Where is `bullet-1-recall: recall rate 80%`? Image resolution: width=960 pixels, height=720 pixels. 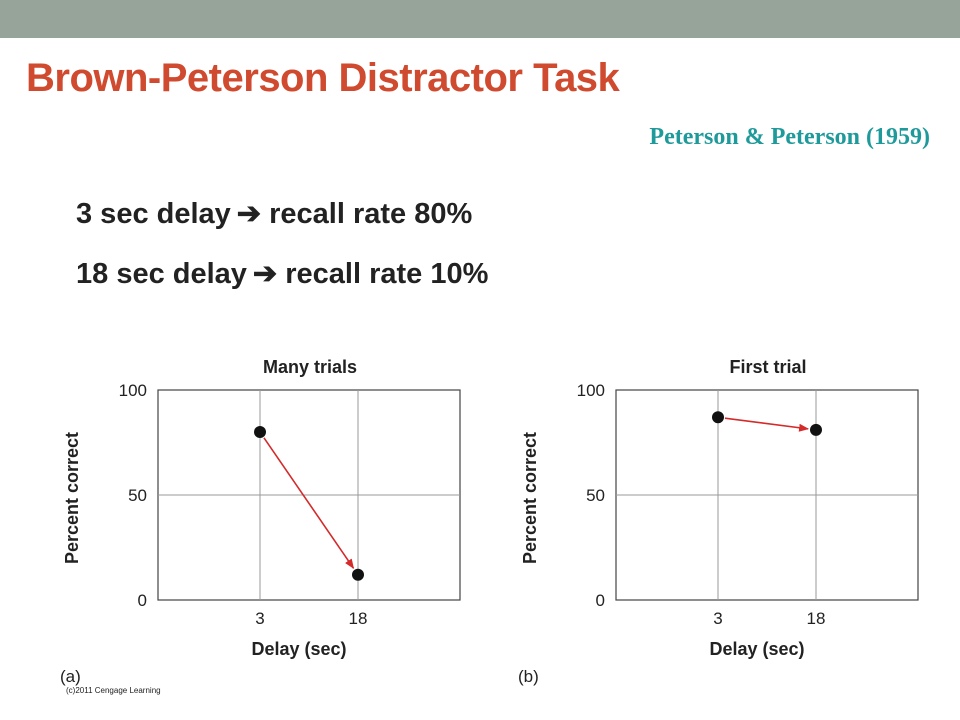
bullet-1-recall: recall rate 80% is located at coordinates (371, 214).